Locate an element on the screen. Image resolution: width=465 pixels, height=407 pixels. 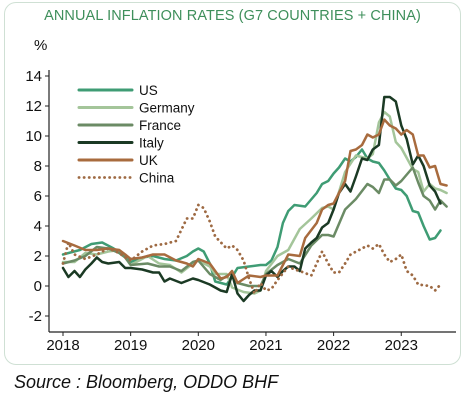
y-tick-label: 14 is located at coordinates (33, 76).